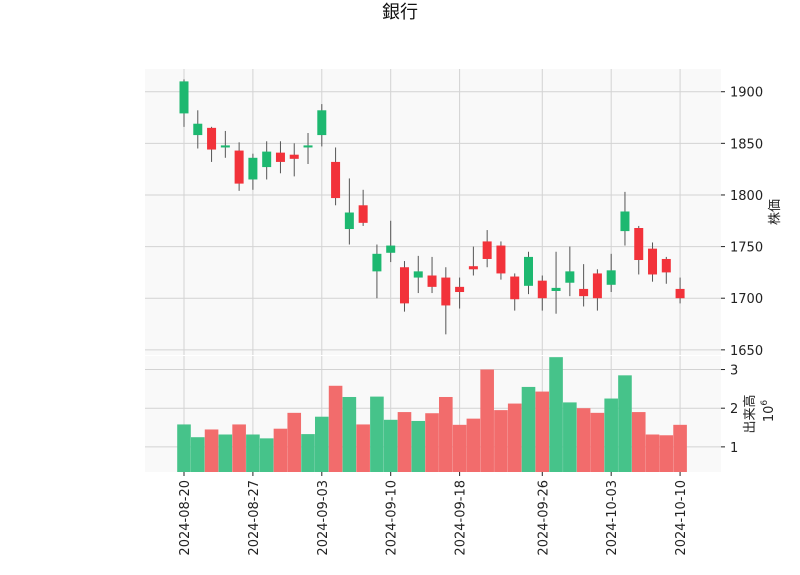 Image resolution: width=800 pixels, height=575 pixels. Describe the element at coordinates (742, 222) in the screenshot. I see `price-axis-ticks: 1650 1700 1750 1800 1850 1900` at that location.